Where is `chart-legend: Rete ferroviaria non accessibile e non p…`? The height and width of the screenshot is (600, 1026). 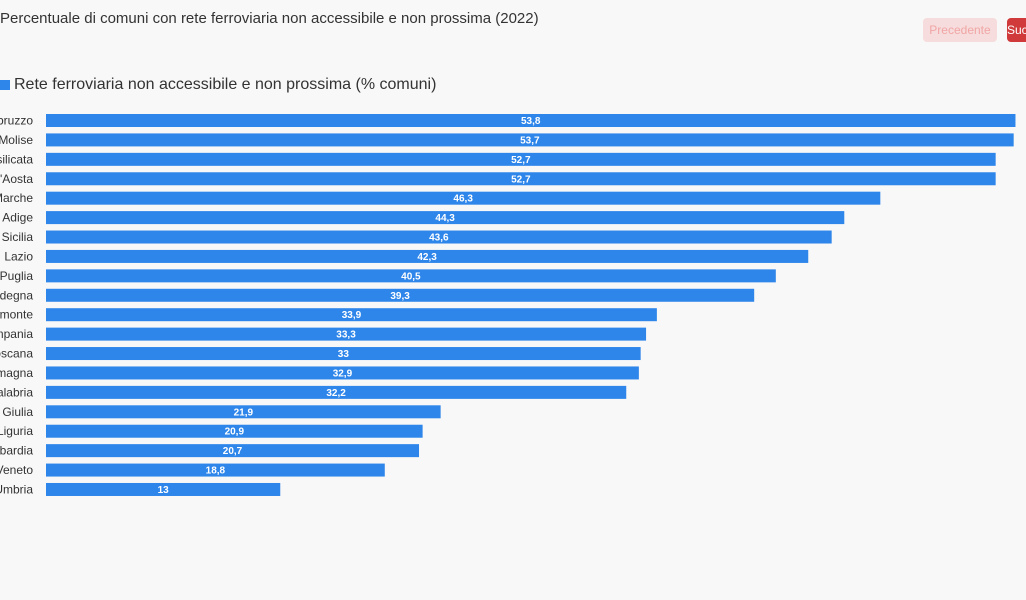
chart-legend: Rete ferroviaria non accessibile e non p… is located at coordinates (218, 85).